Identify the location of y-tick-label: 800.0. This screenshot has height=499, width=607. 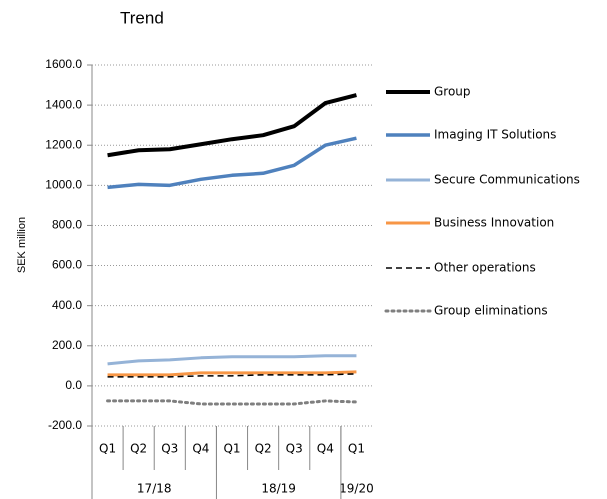
(67, 225).